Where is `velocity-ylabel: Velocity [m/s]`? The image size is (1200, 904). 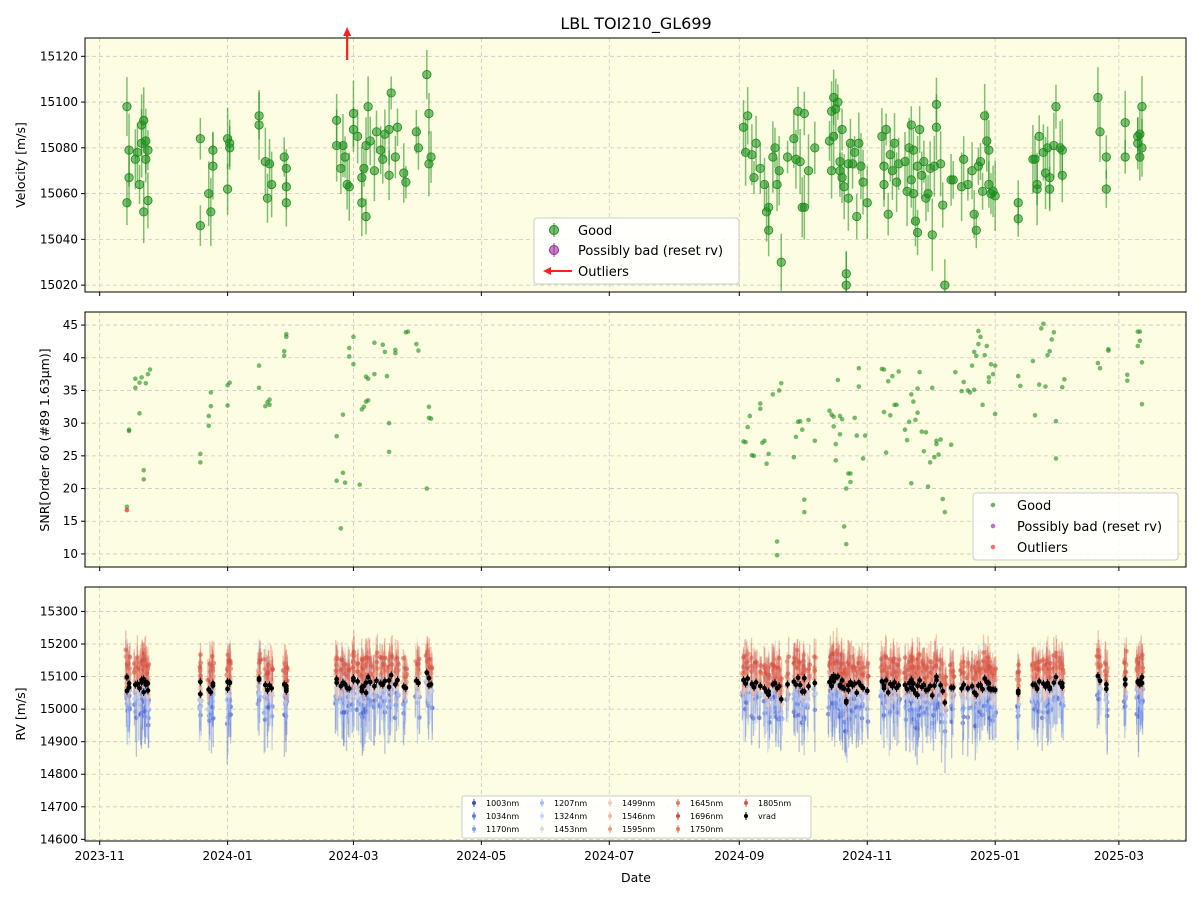 velocity-ylabel: Velocity [m/s] is located at coordinates (20, 165).